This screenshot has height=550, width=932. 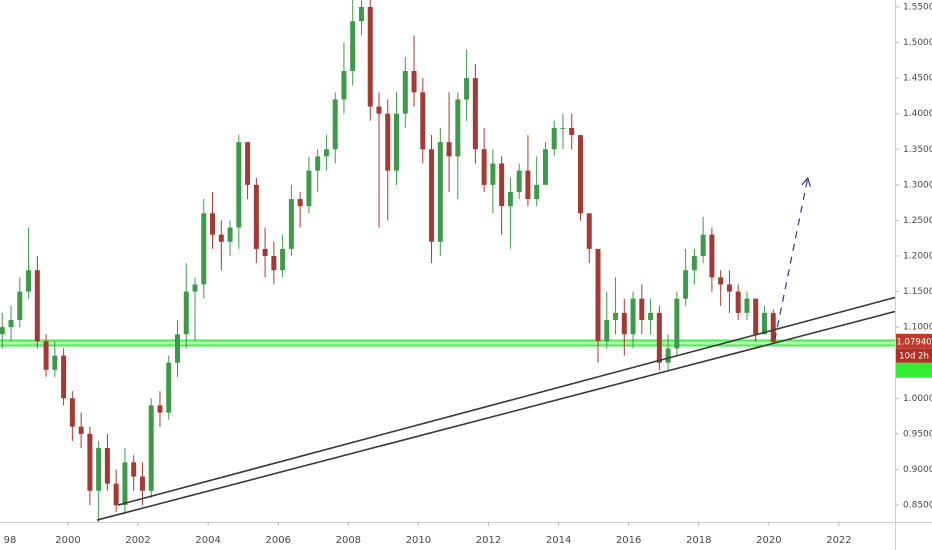 I want to click on level-box, so click(x=914, y=370).